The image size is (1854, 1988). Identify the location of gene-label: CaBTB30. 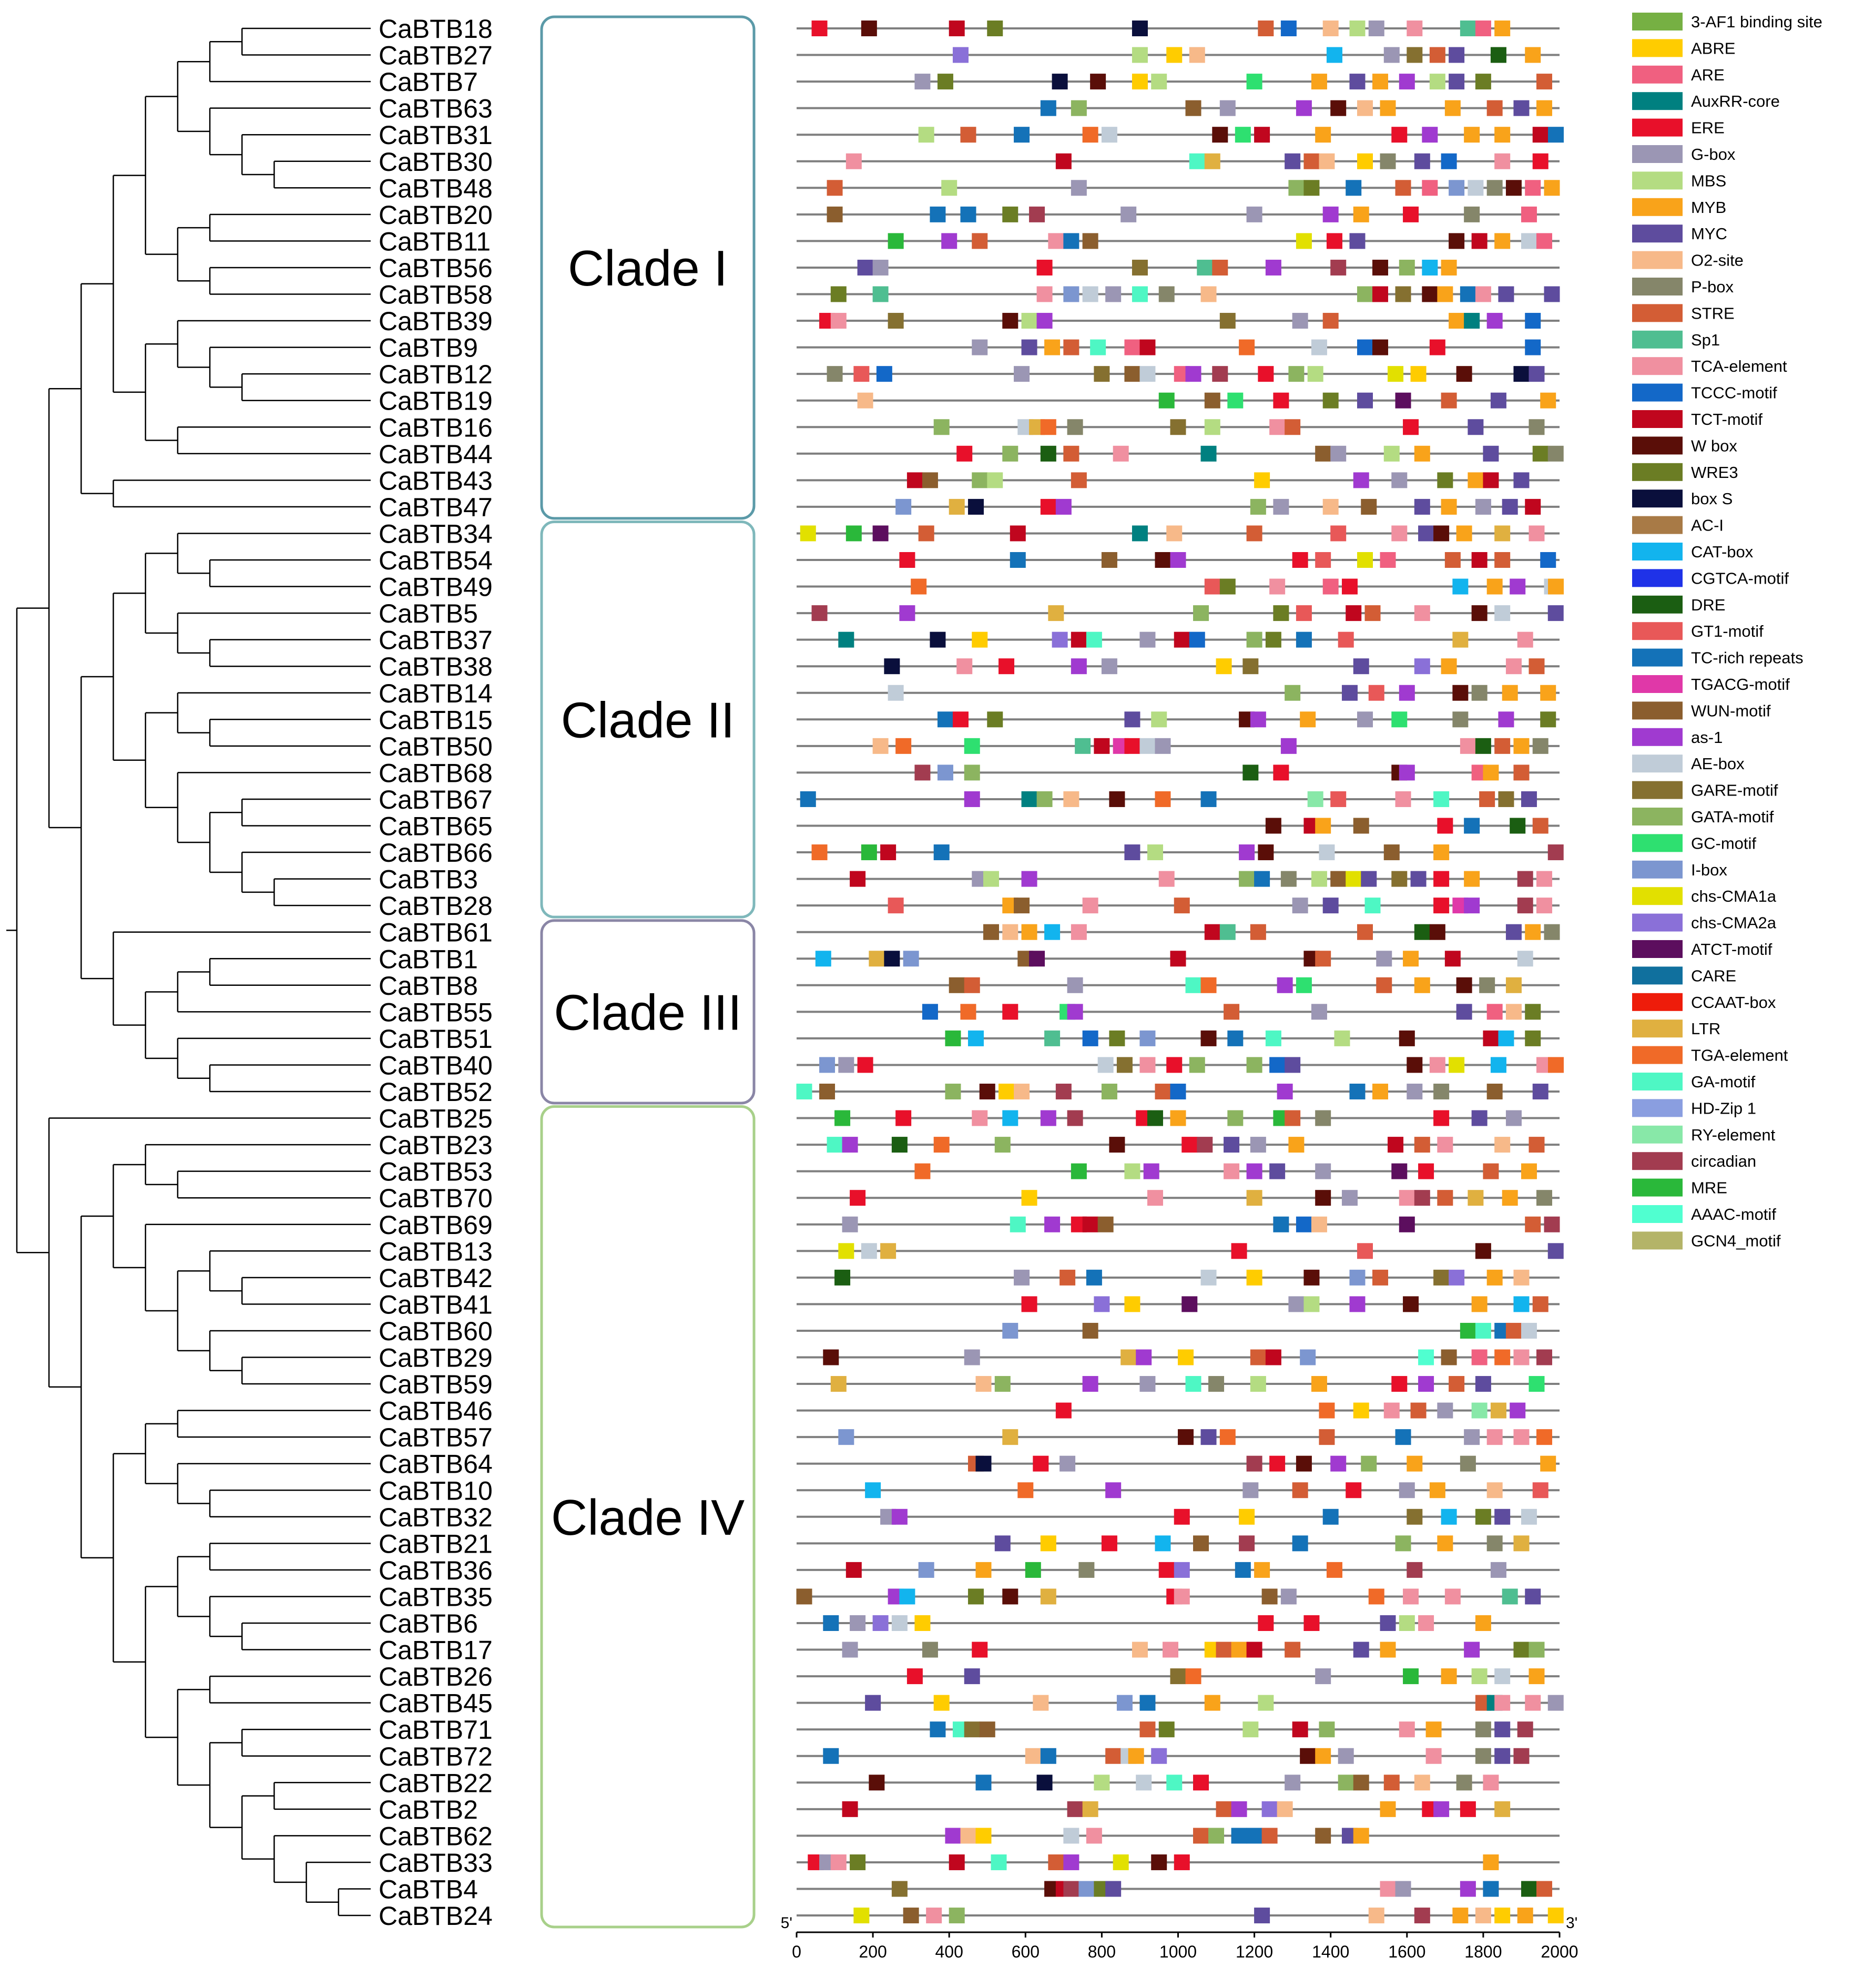
(436, 162).